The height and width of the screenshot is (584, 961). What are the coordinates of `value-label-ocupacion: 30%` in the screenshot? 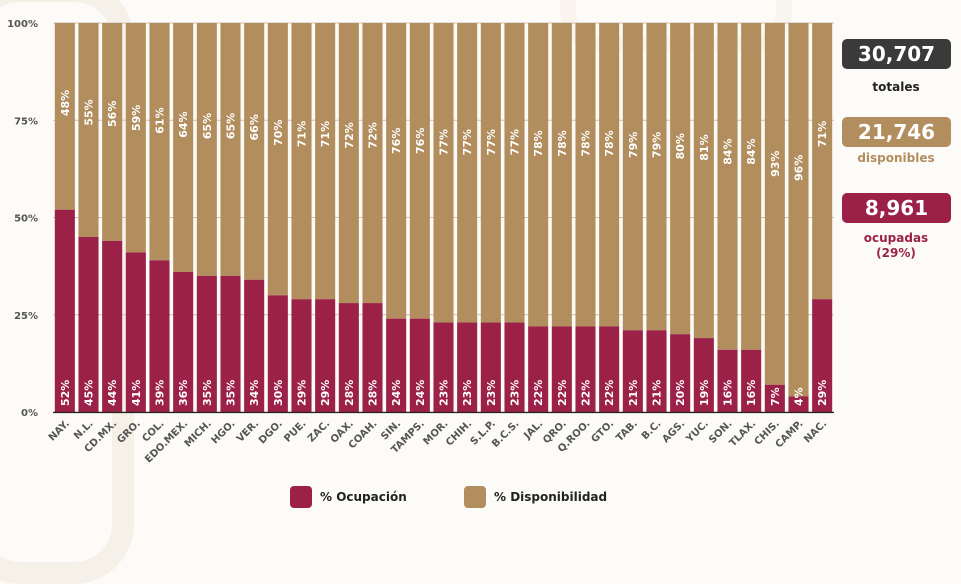 It's located at (278, 393).